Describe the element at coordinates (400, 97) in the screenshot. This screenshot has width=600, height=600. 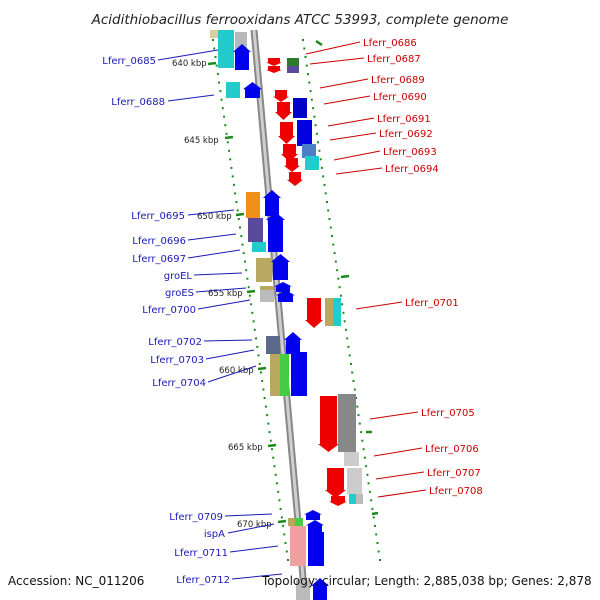
I see `gene-label: Lferr_0690` at that location.